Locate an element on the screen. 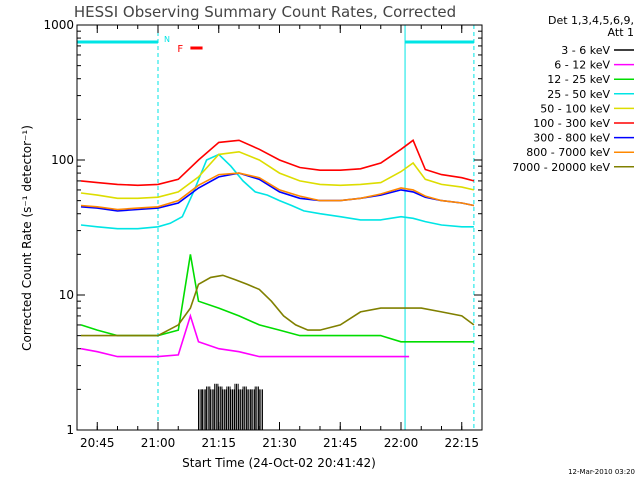  series-7000-20000-kev-line is located at coordinates (278, 305).